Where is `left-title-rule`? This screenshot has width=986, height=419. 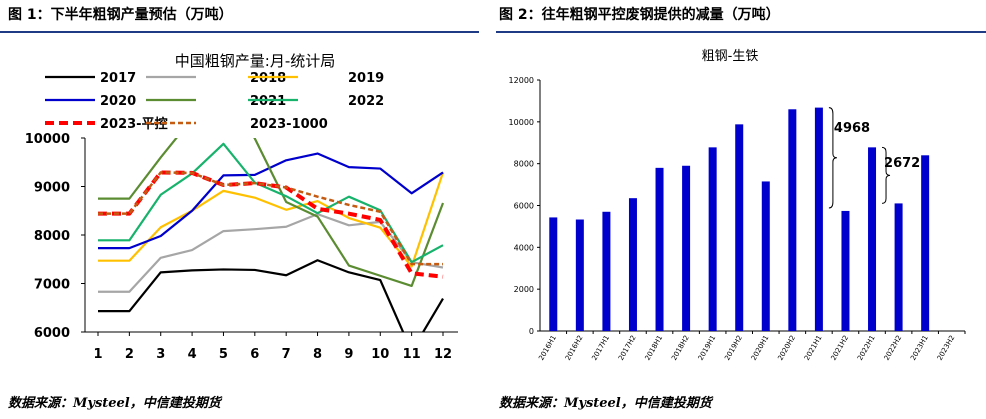 left-title-rule is located at coordinates (239, 32).